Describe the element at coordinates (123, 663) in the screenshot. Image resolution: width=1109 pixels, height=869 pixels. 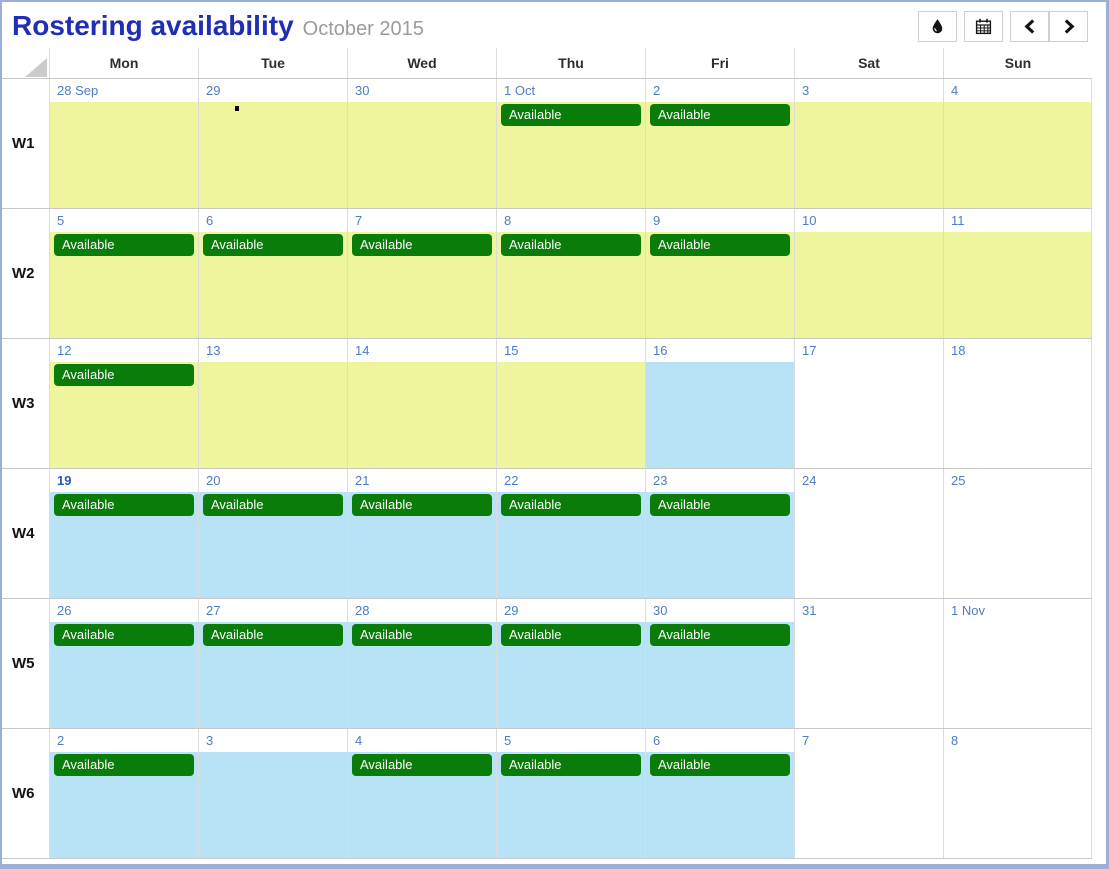
I see `day-cell: 26 Available` at that location.